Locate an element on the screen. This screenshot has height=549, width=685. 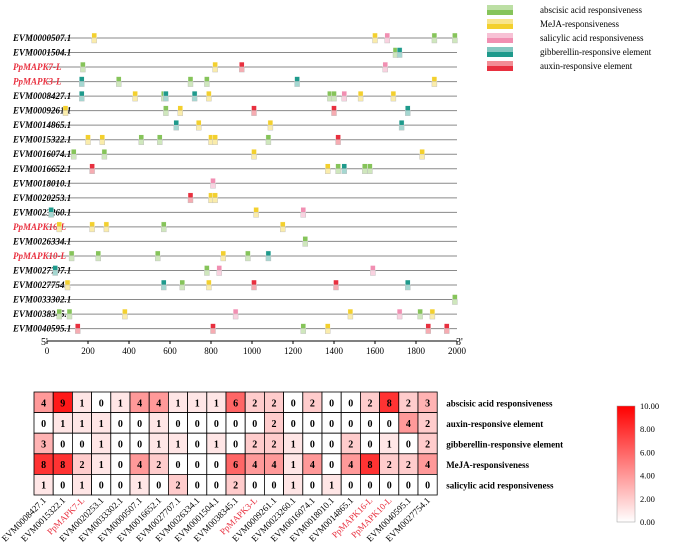
heatmap-cell-value-1-13: 0 is located at coordinates (293, 424).